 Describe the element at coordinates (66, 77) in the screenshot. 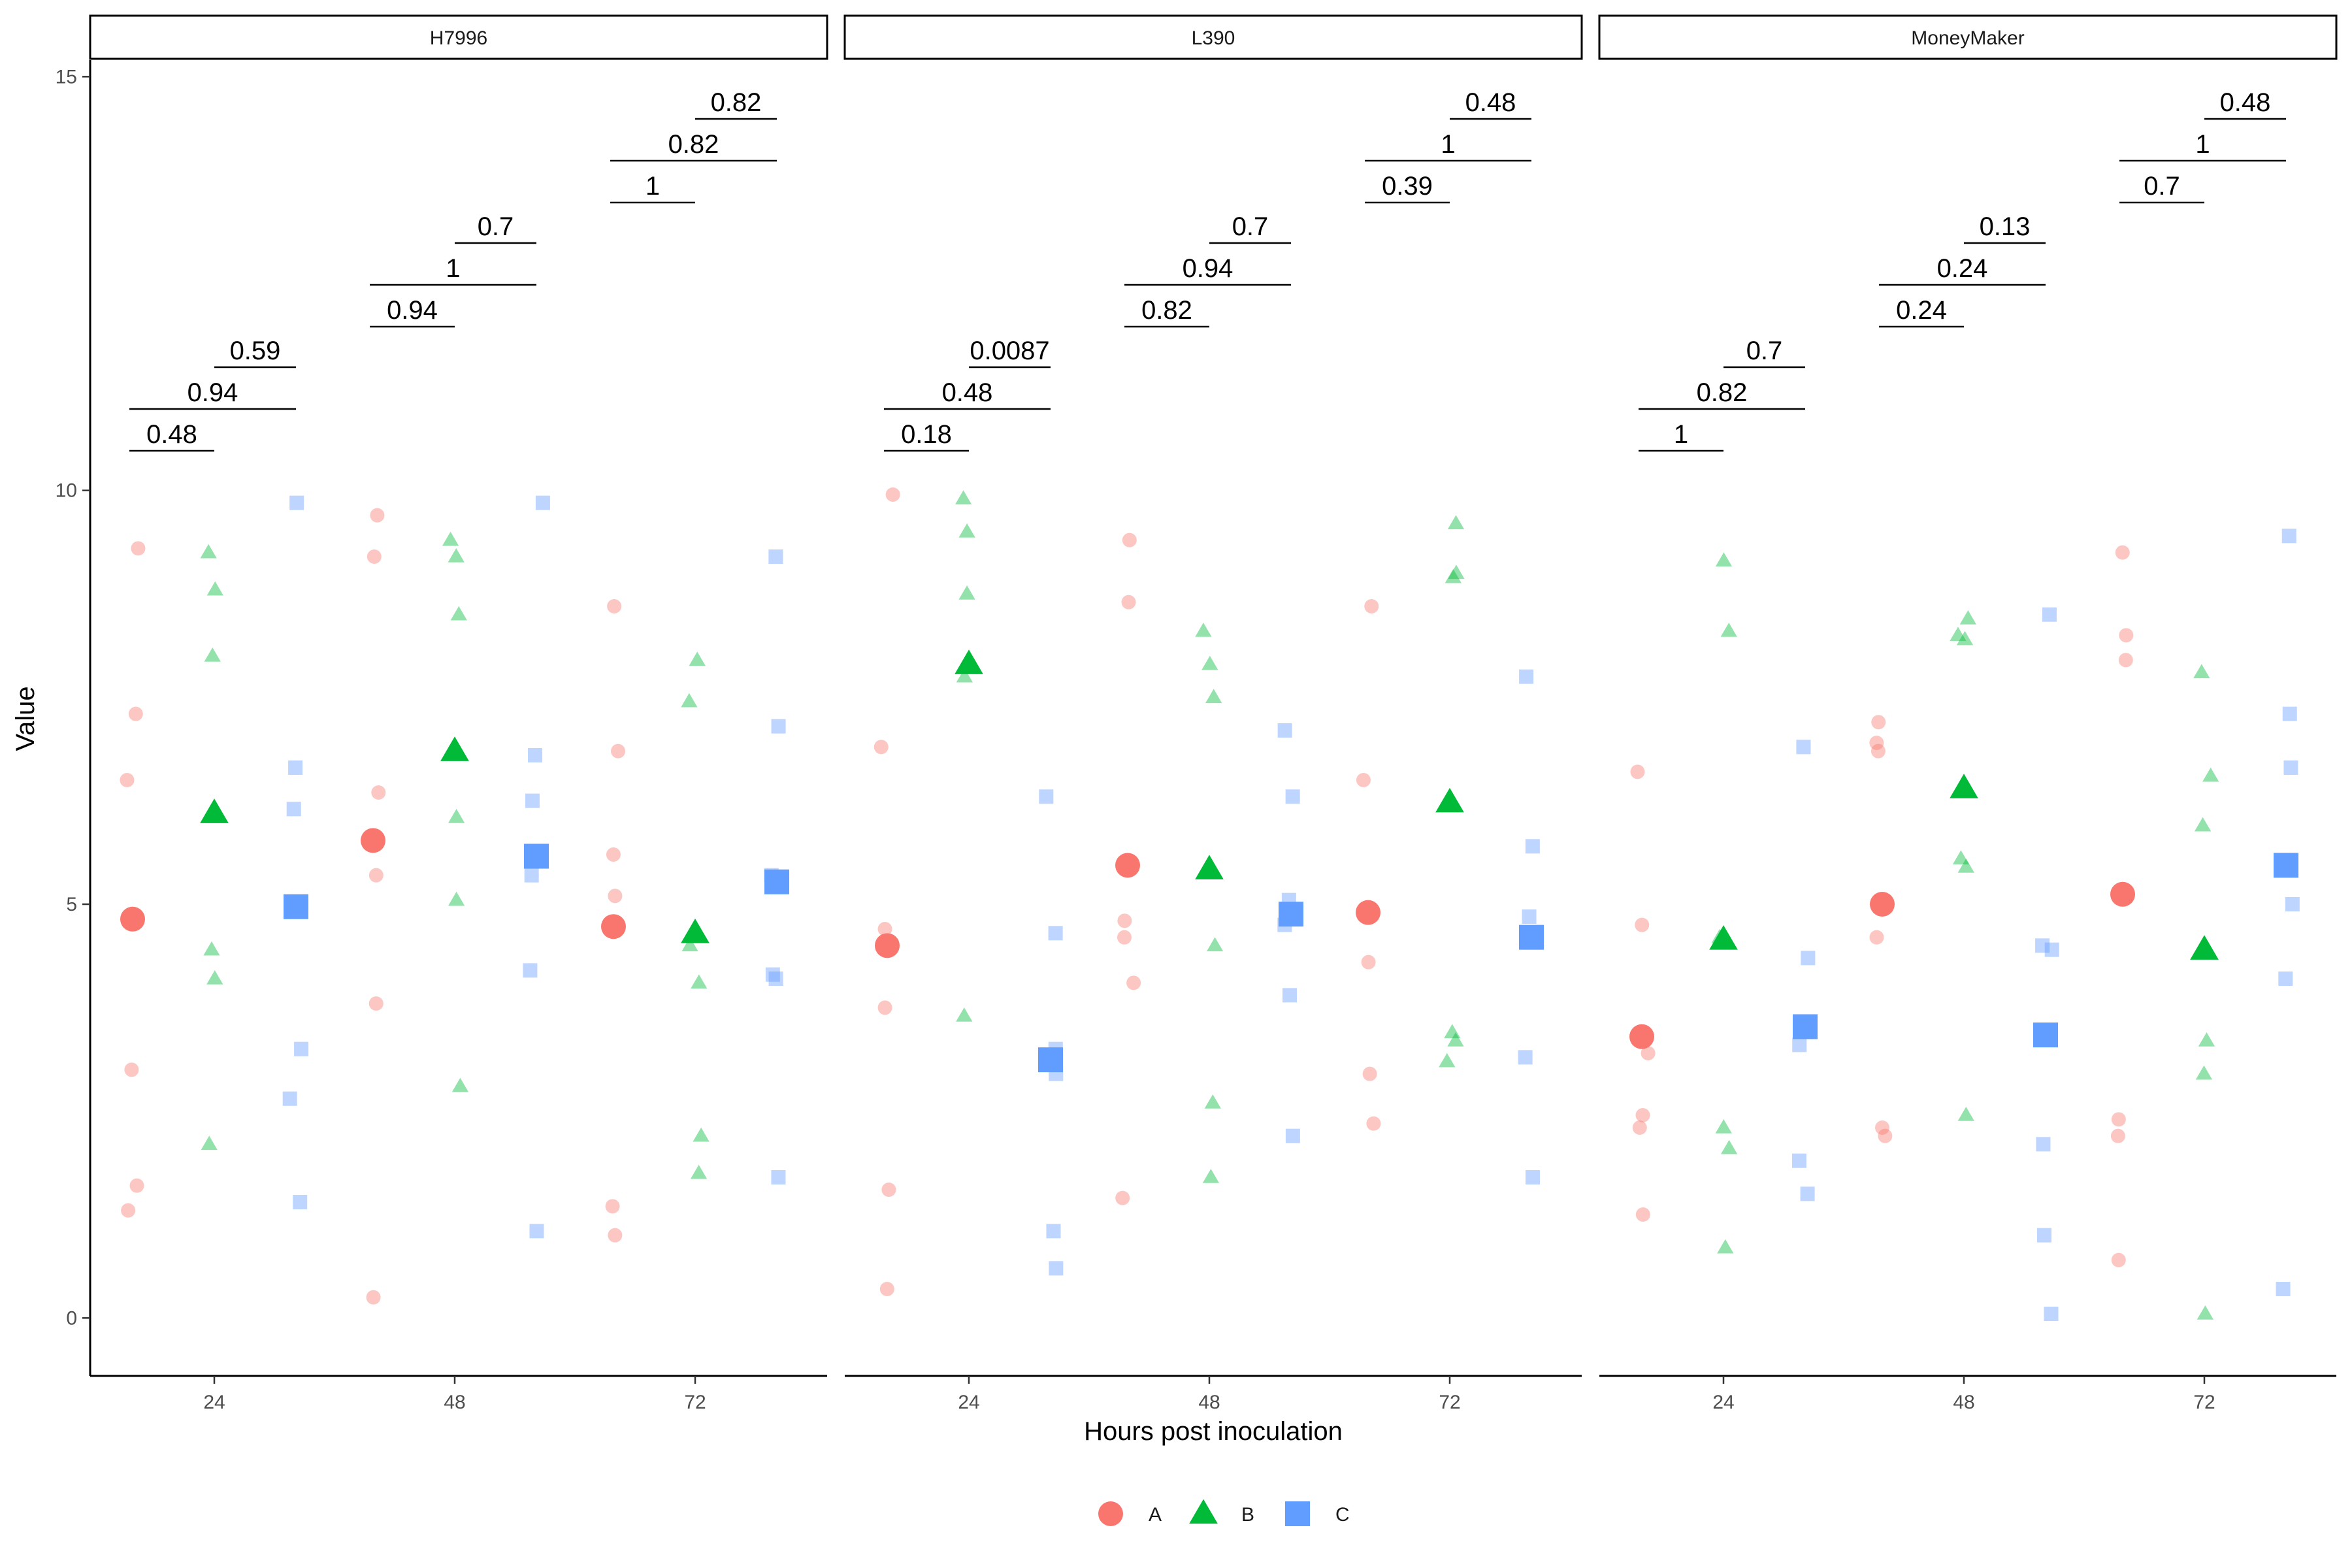

I see `y-tick-label: 15` at that location.